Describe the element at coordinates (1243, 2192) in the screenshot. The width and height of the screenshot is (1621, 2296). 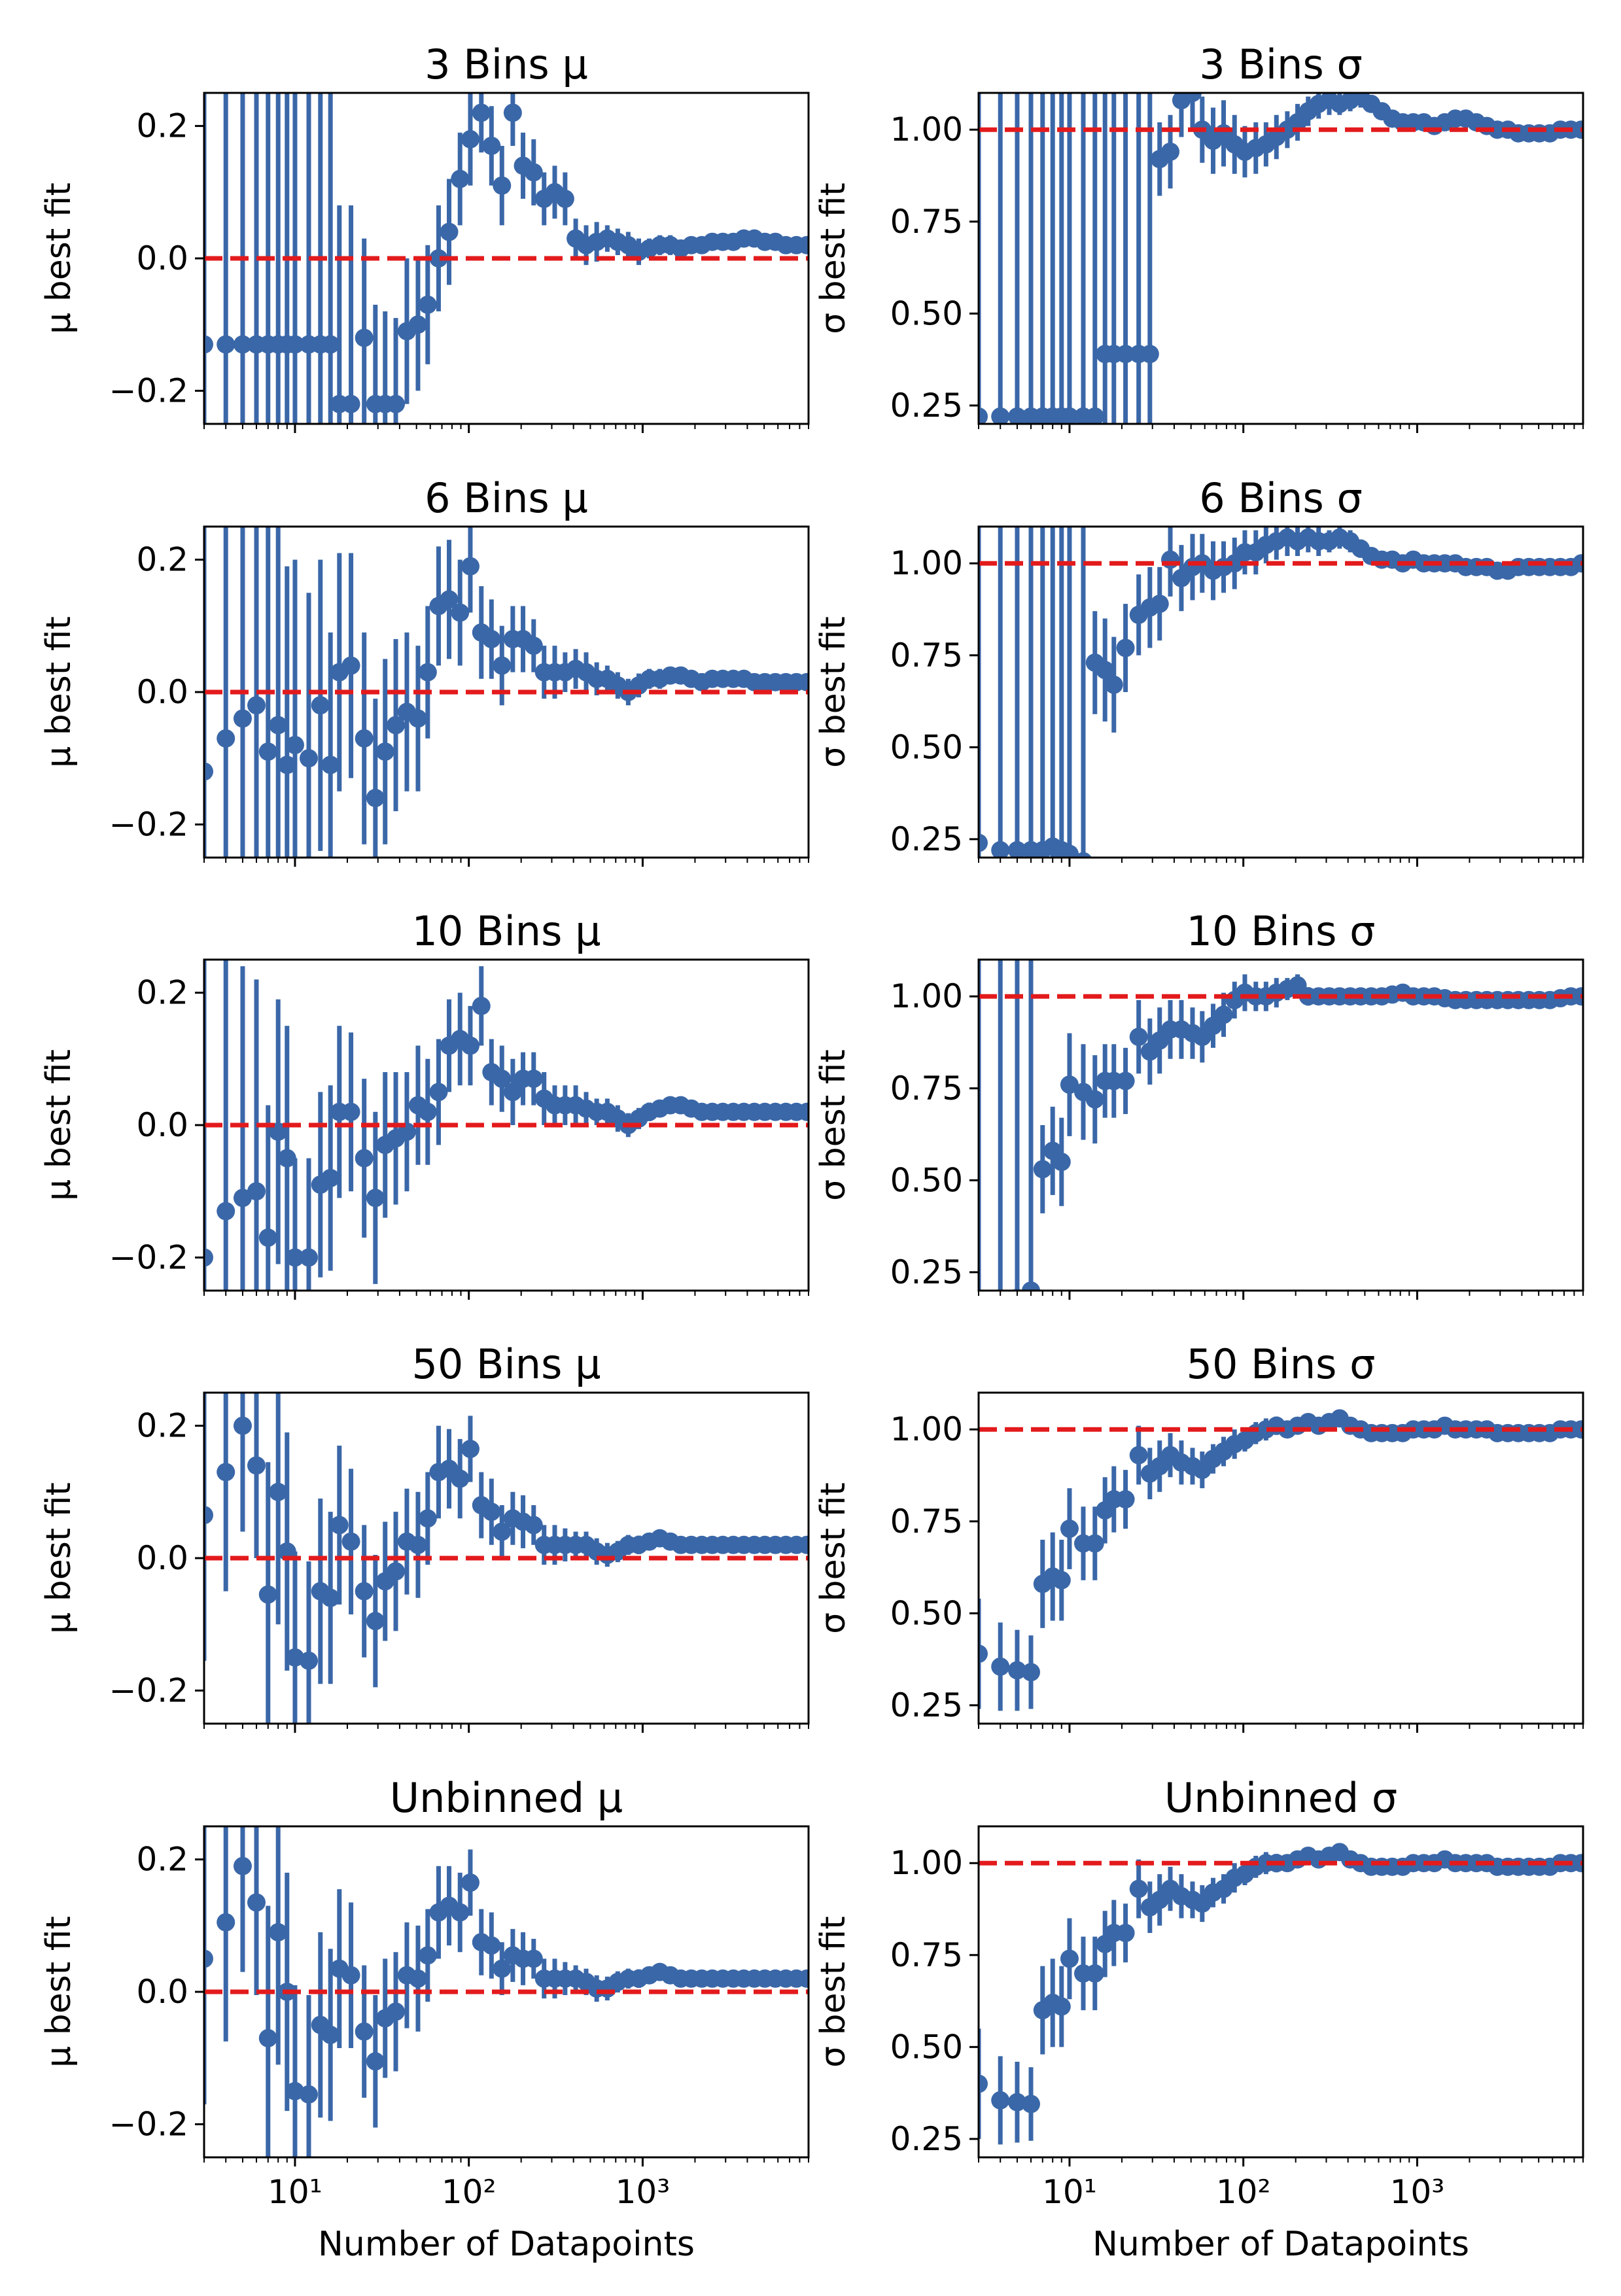
I see `x-tick-label: 10²` at that location.